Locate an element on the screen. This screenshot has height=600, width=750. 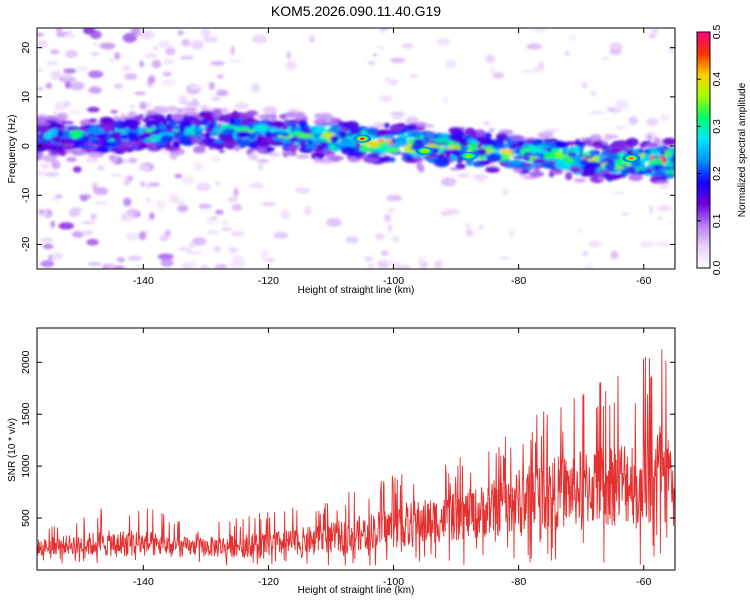
chart-title: KOM5.2026.090.11.40.G19 is located at coordinates (356, 11).